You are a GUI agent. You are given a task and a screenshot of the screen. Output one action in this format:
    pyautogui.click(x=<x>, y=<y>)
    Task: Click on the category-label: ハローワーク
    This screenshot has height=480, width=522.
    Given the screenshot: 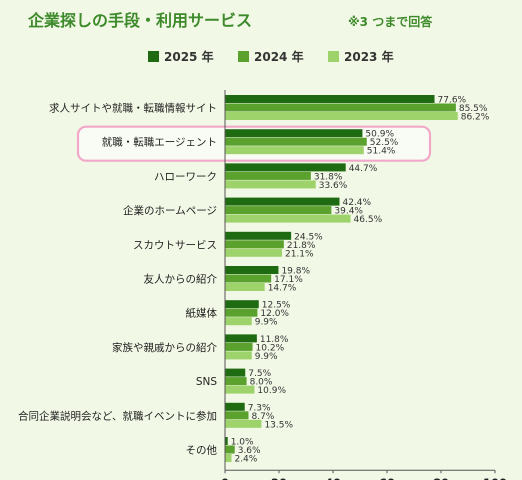 What is the action you would take?
    pyautogui.click(x=185, y=177)
    